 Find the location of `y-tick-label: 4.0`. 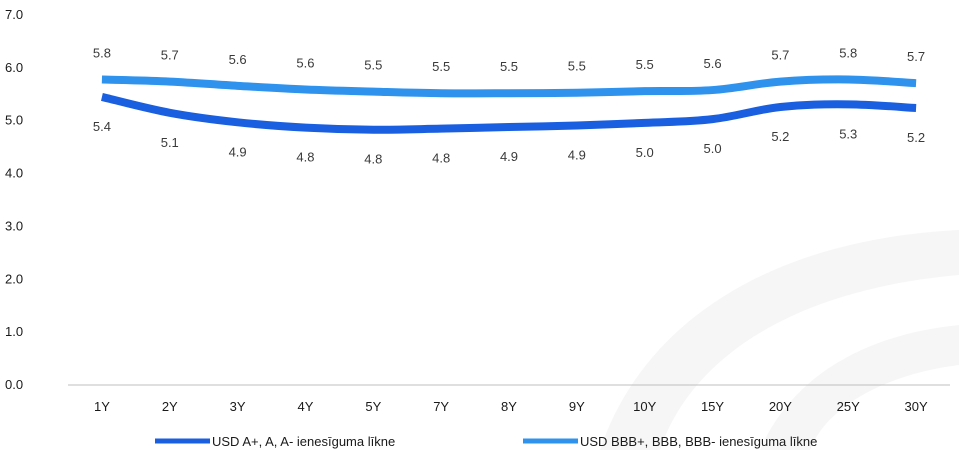

y-tick-label: 4.0 is located at coordinates (14, 173).